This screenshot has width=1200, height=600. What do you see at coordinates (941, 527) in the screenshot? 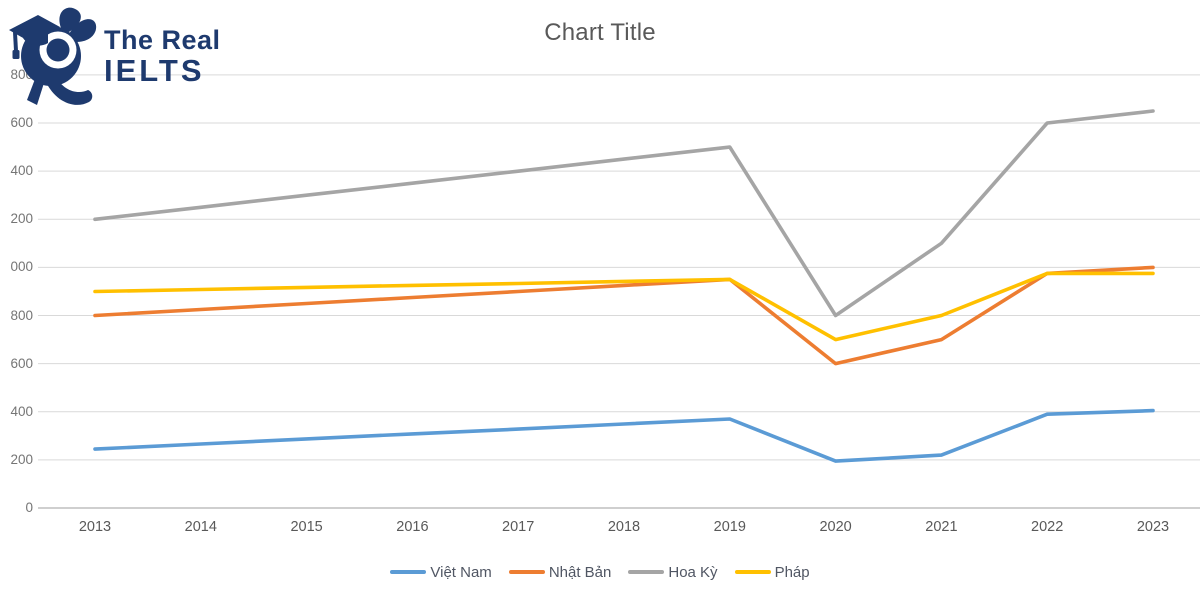
I see `x-tick-label: 2021` at bounding box center [941, 527].